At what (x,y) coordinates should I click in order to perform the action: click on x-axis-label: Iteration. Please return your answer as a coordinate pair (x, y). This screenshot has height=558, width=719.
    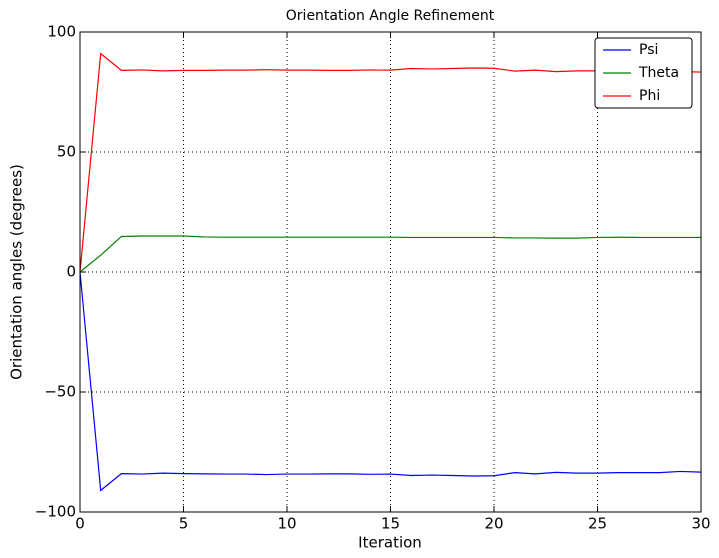
    Looking at the image, I should click on (390, 543).